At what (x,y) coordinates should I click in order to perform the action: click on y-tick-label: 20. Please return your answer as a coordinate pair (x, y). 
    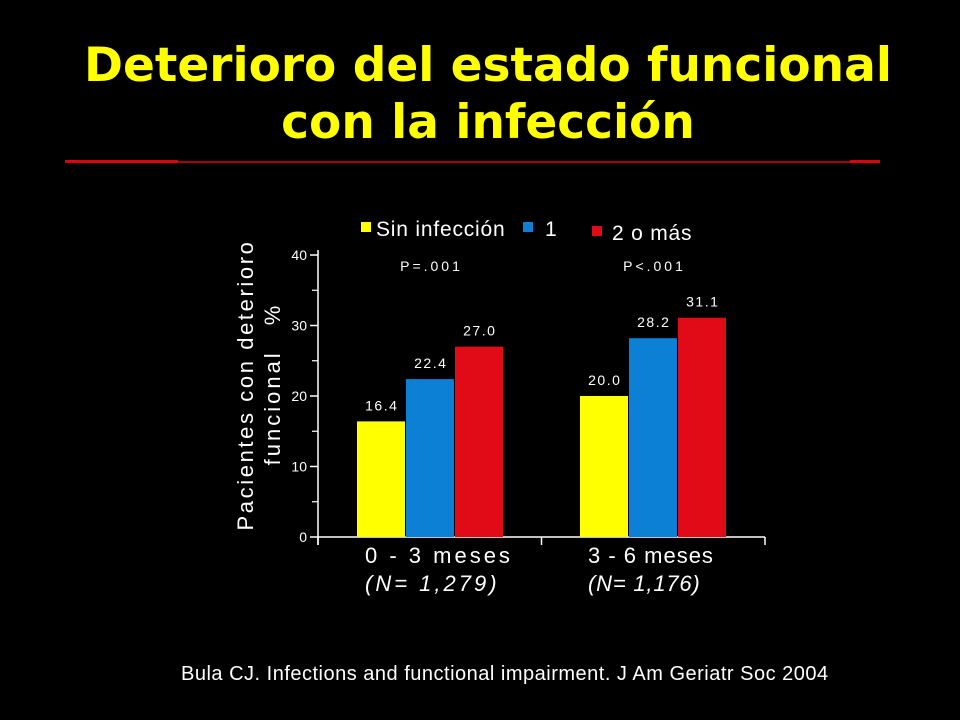
    Looking at the image, I should click on (299, 396).